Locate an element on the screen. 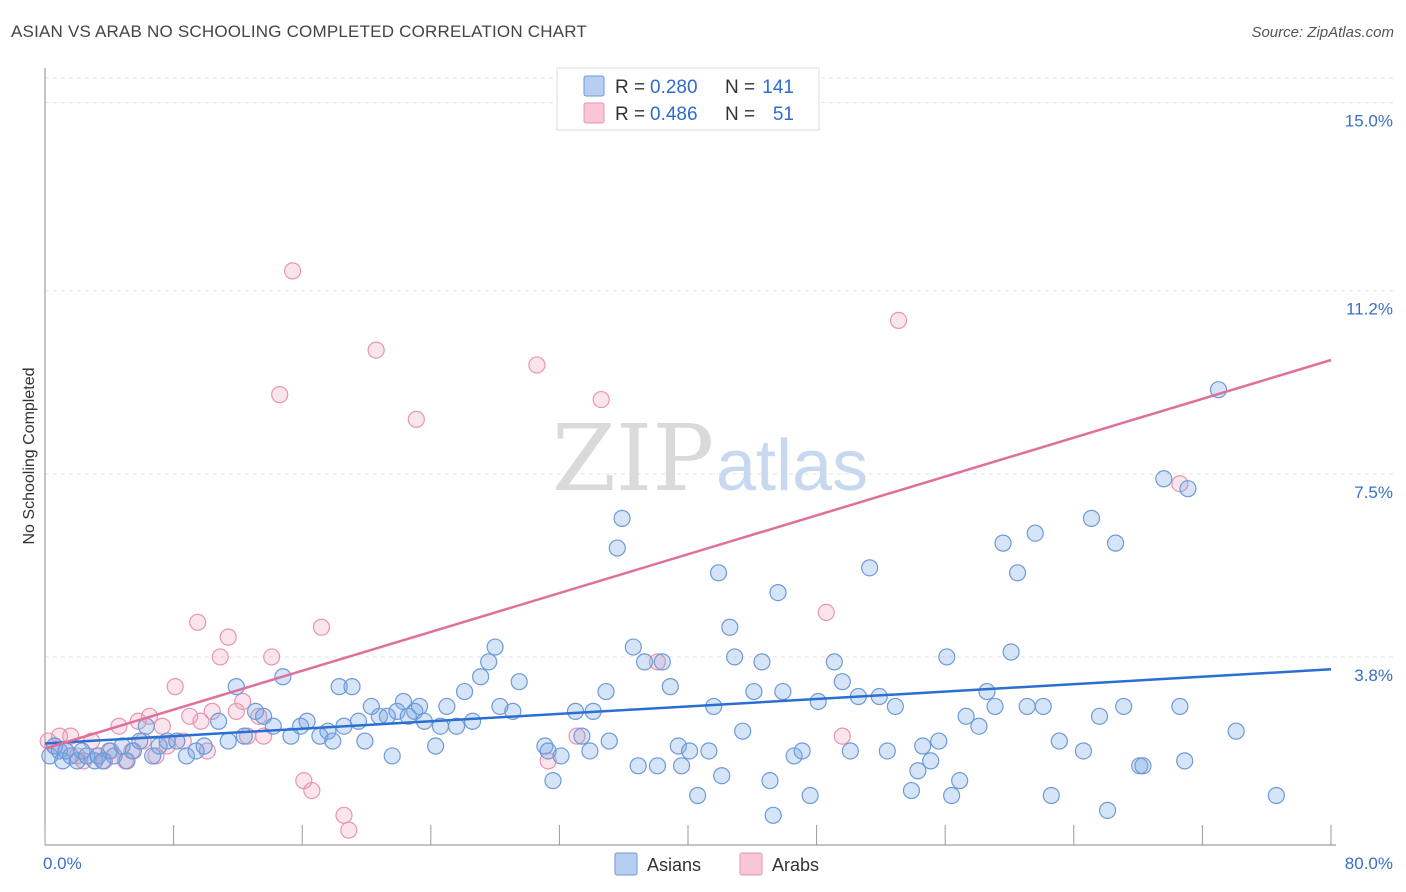  legend-arab-r-label: R = is located at coordinates (630, 114).